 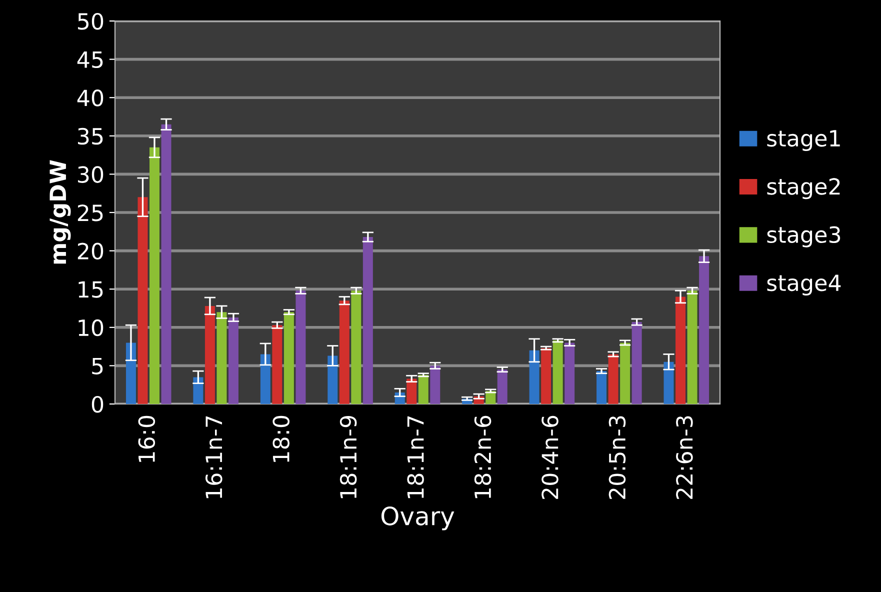 I want to click on x-tick-label: 18:0, so click(x=281, y=439).